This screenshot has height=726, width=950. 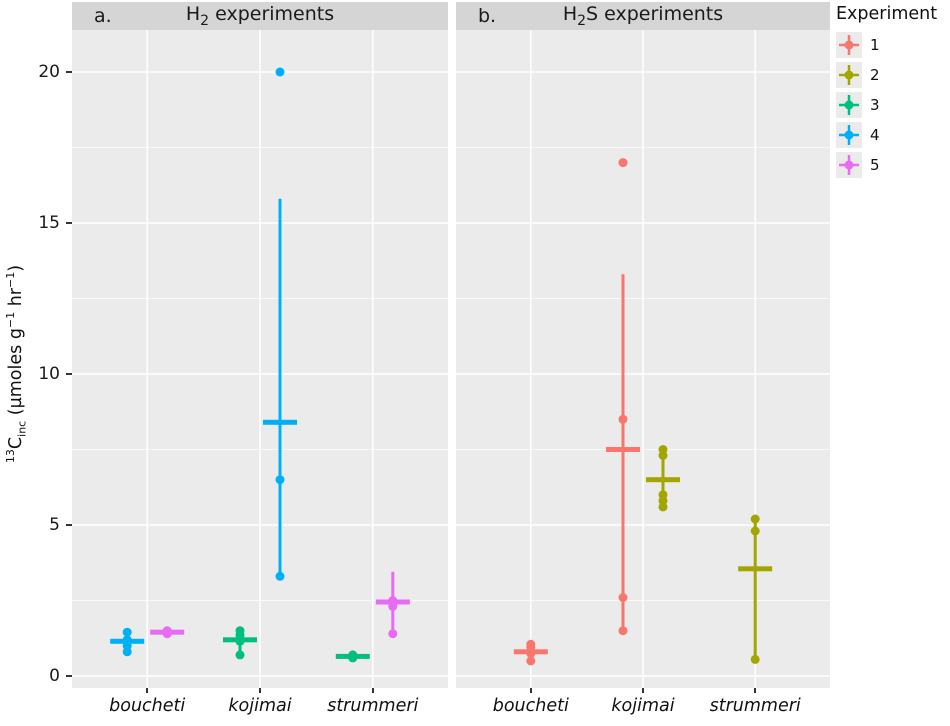 I want to click on panel-a-x-axis: boucheti kojimai strummeri, so click(x=260, y=706).